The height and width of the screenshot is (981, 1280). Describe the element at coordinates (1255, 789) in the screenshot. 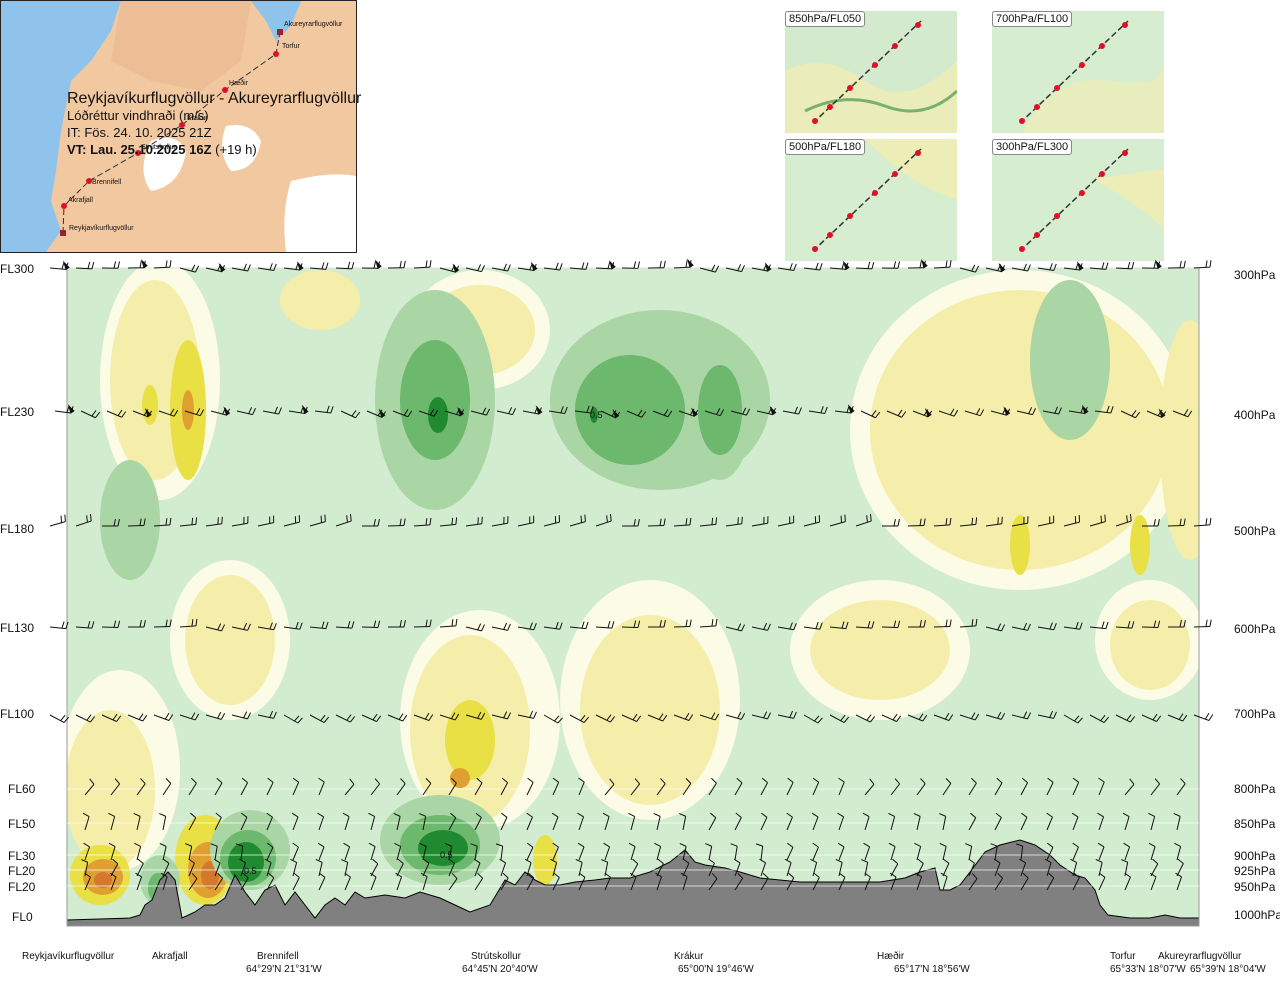

I see `hpa-label-800: 800hPa` at that location.